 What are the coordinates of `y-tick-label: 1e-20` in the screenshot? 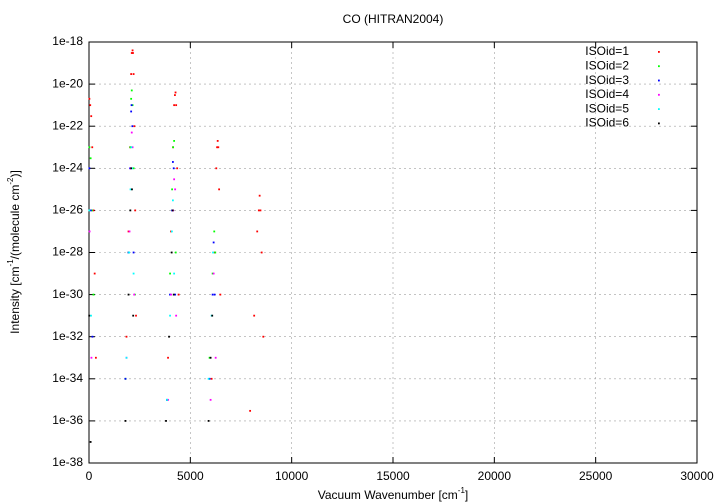 It's located at (67, 83).